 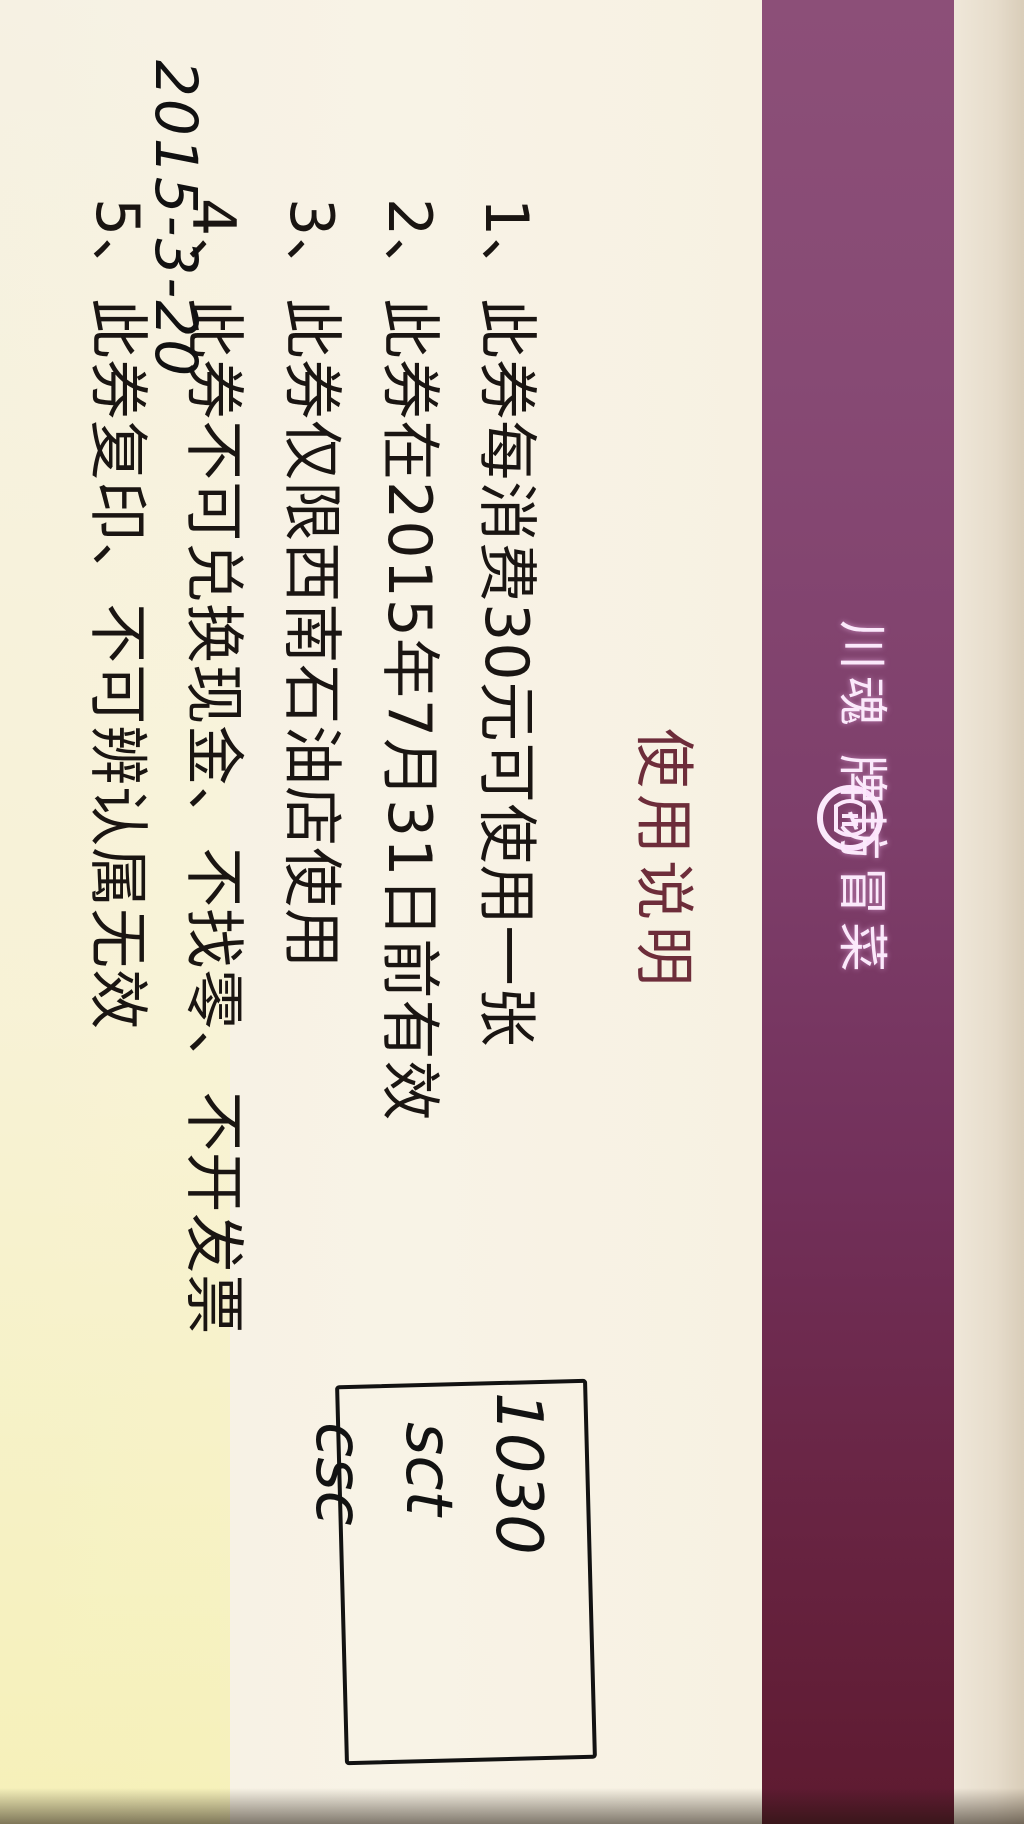 What do you see at coordinates (850, 818) in the screenshot?
I see `brand-logo-icon` at bounding box center [850, 818].